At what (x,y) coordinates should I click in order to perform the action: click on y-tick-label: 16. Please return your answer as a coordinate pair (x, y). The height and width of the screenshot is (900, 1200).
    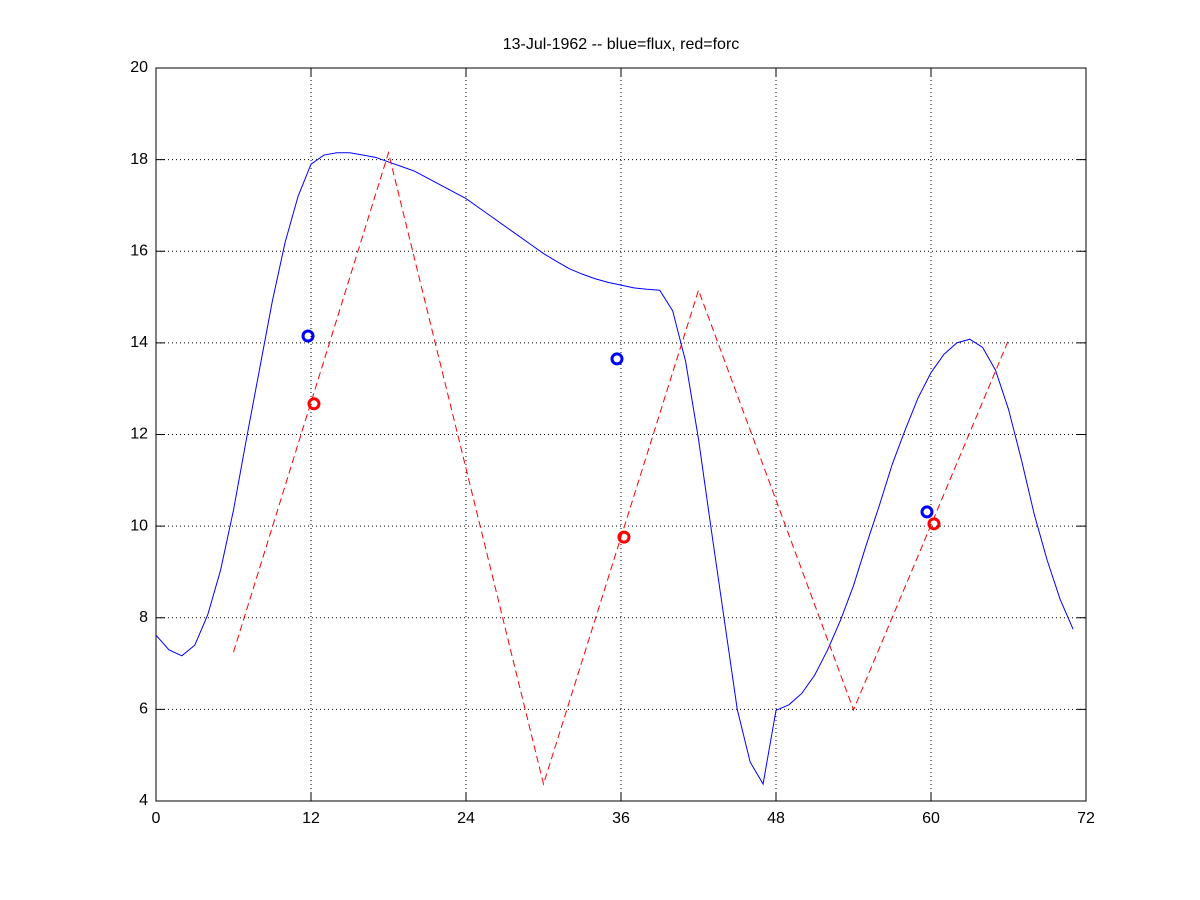
    Looking at the image, I should click on (139, 250).